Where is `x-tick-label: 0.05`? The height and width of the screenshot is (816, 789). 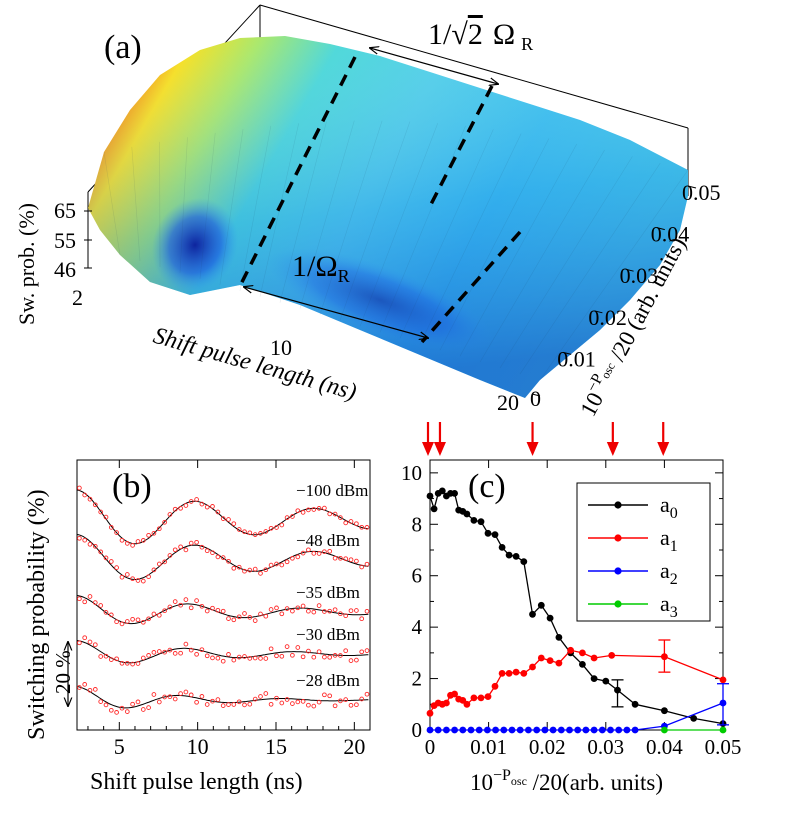 x-tick-label: 0.05 is located at coordinates (723, 747).